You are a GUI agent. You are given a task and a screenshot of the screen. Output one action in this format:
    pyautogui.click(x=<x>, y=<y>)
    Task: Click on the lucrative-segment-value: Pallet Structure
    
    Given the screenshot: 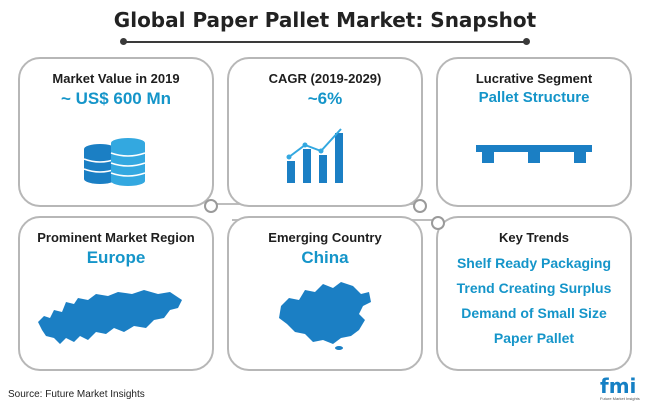 What is the action you would take?
    pyautogui.click(x=534, y=97)
    